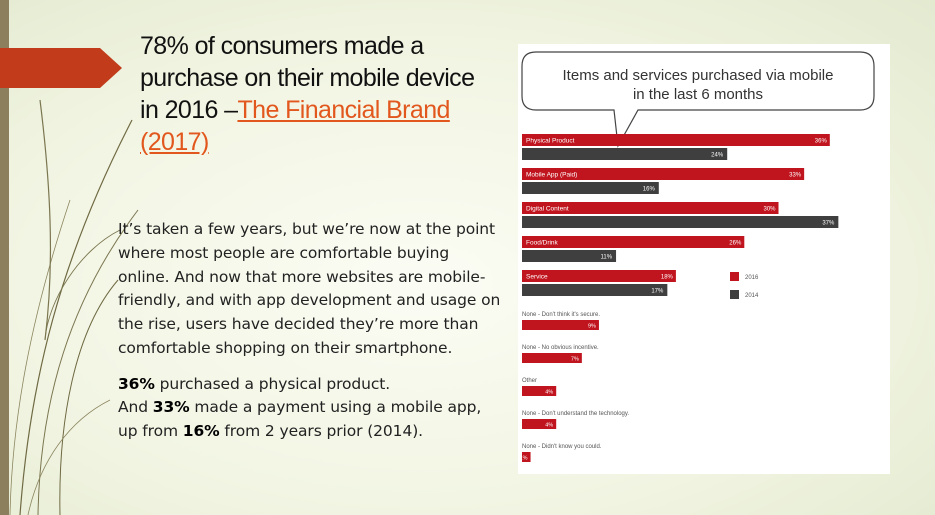 This screenshot has height=515, width=935. I want to click on value-label-2016-4: 18%, so click(667, 278).